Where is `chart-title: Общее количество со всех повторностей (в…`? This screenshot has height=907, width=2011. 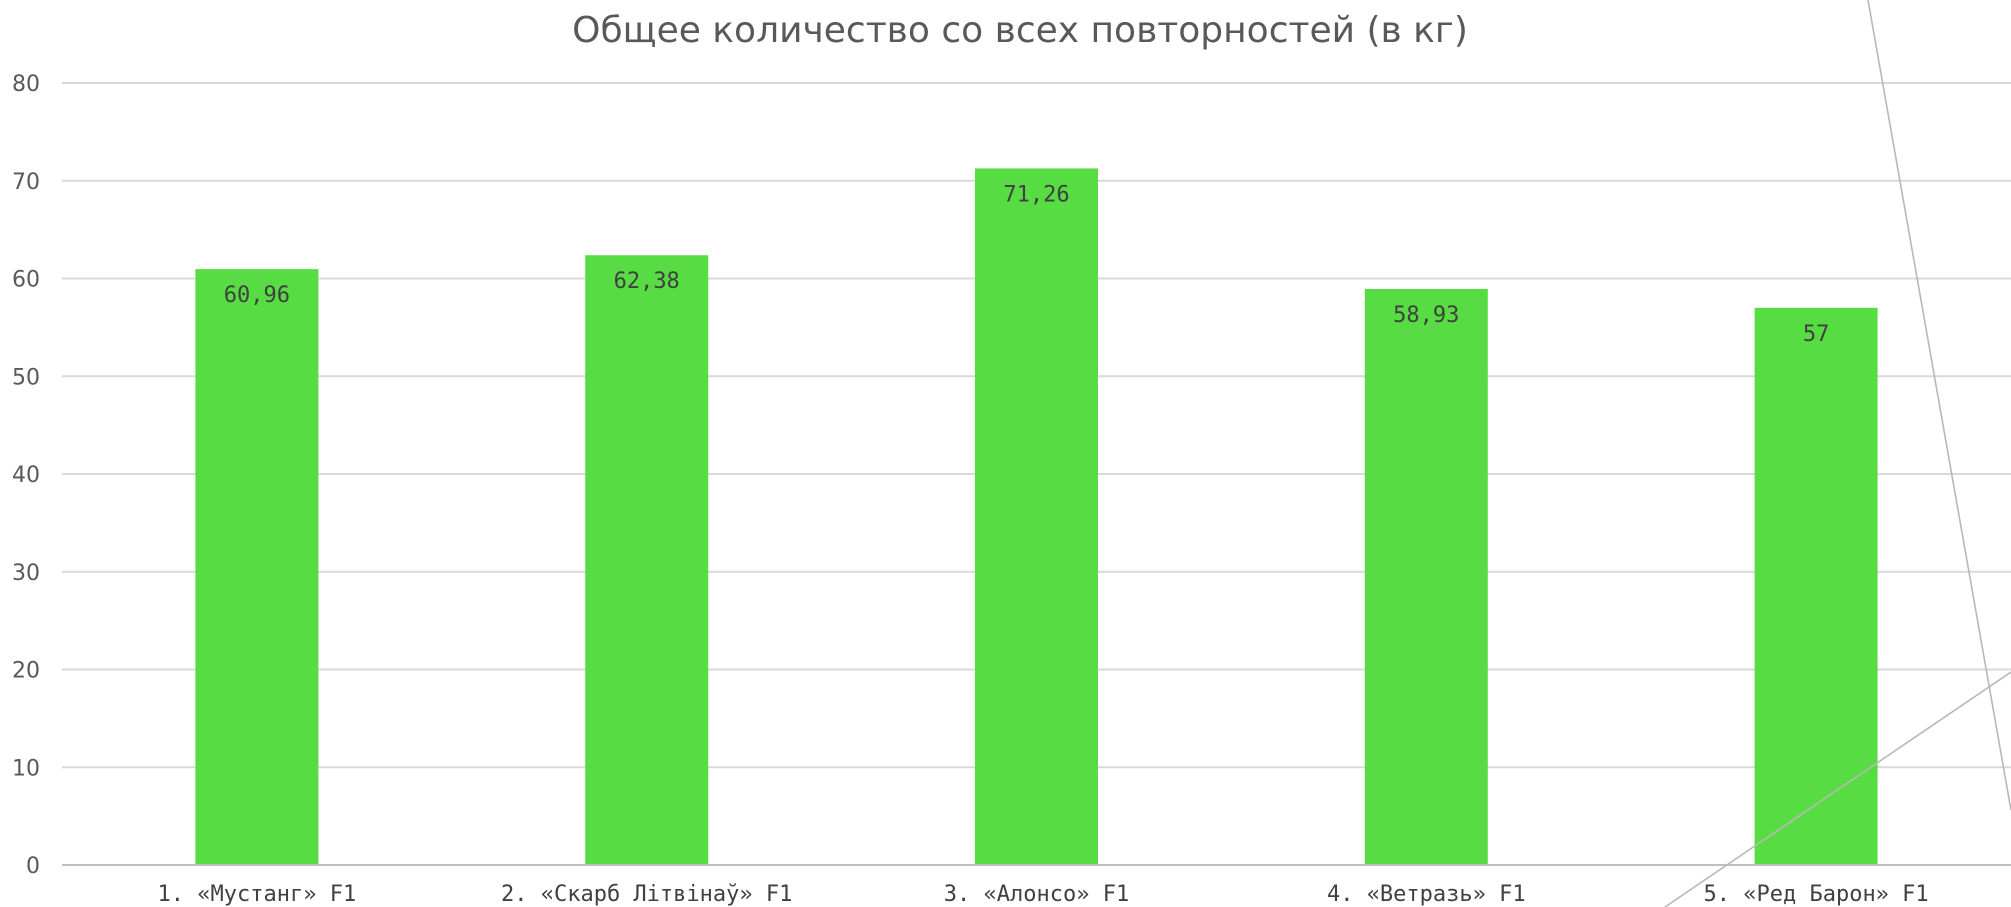 chart-title: Общее количество со всех повторностей (в… is located at coordinates (1020, 30).